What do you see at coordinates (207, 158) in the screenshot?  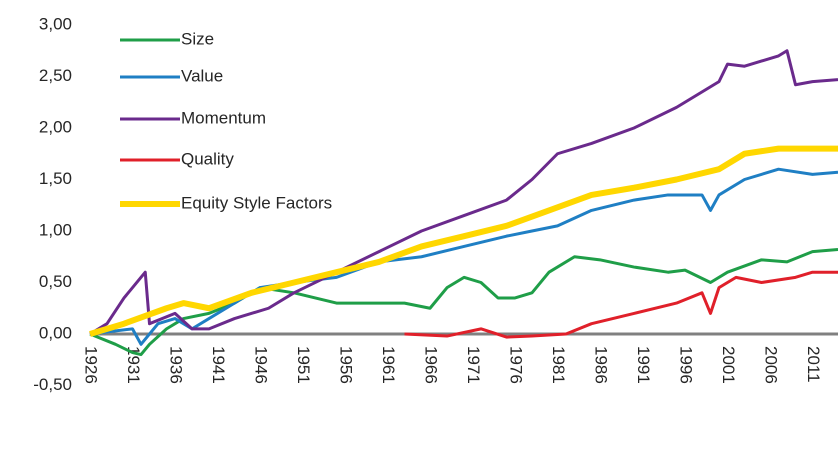 I see `legend-label: Quality` at bounding box center [207, 158].